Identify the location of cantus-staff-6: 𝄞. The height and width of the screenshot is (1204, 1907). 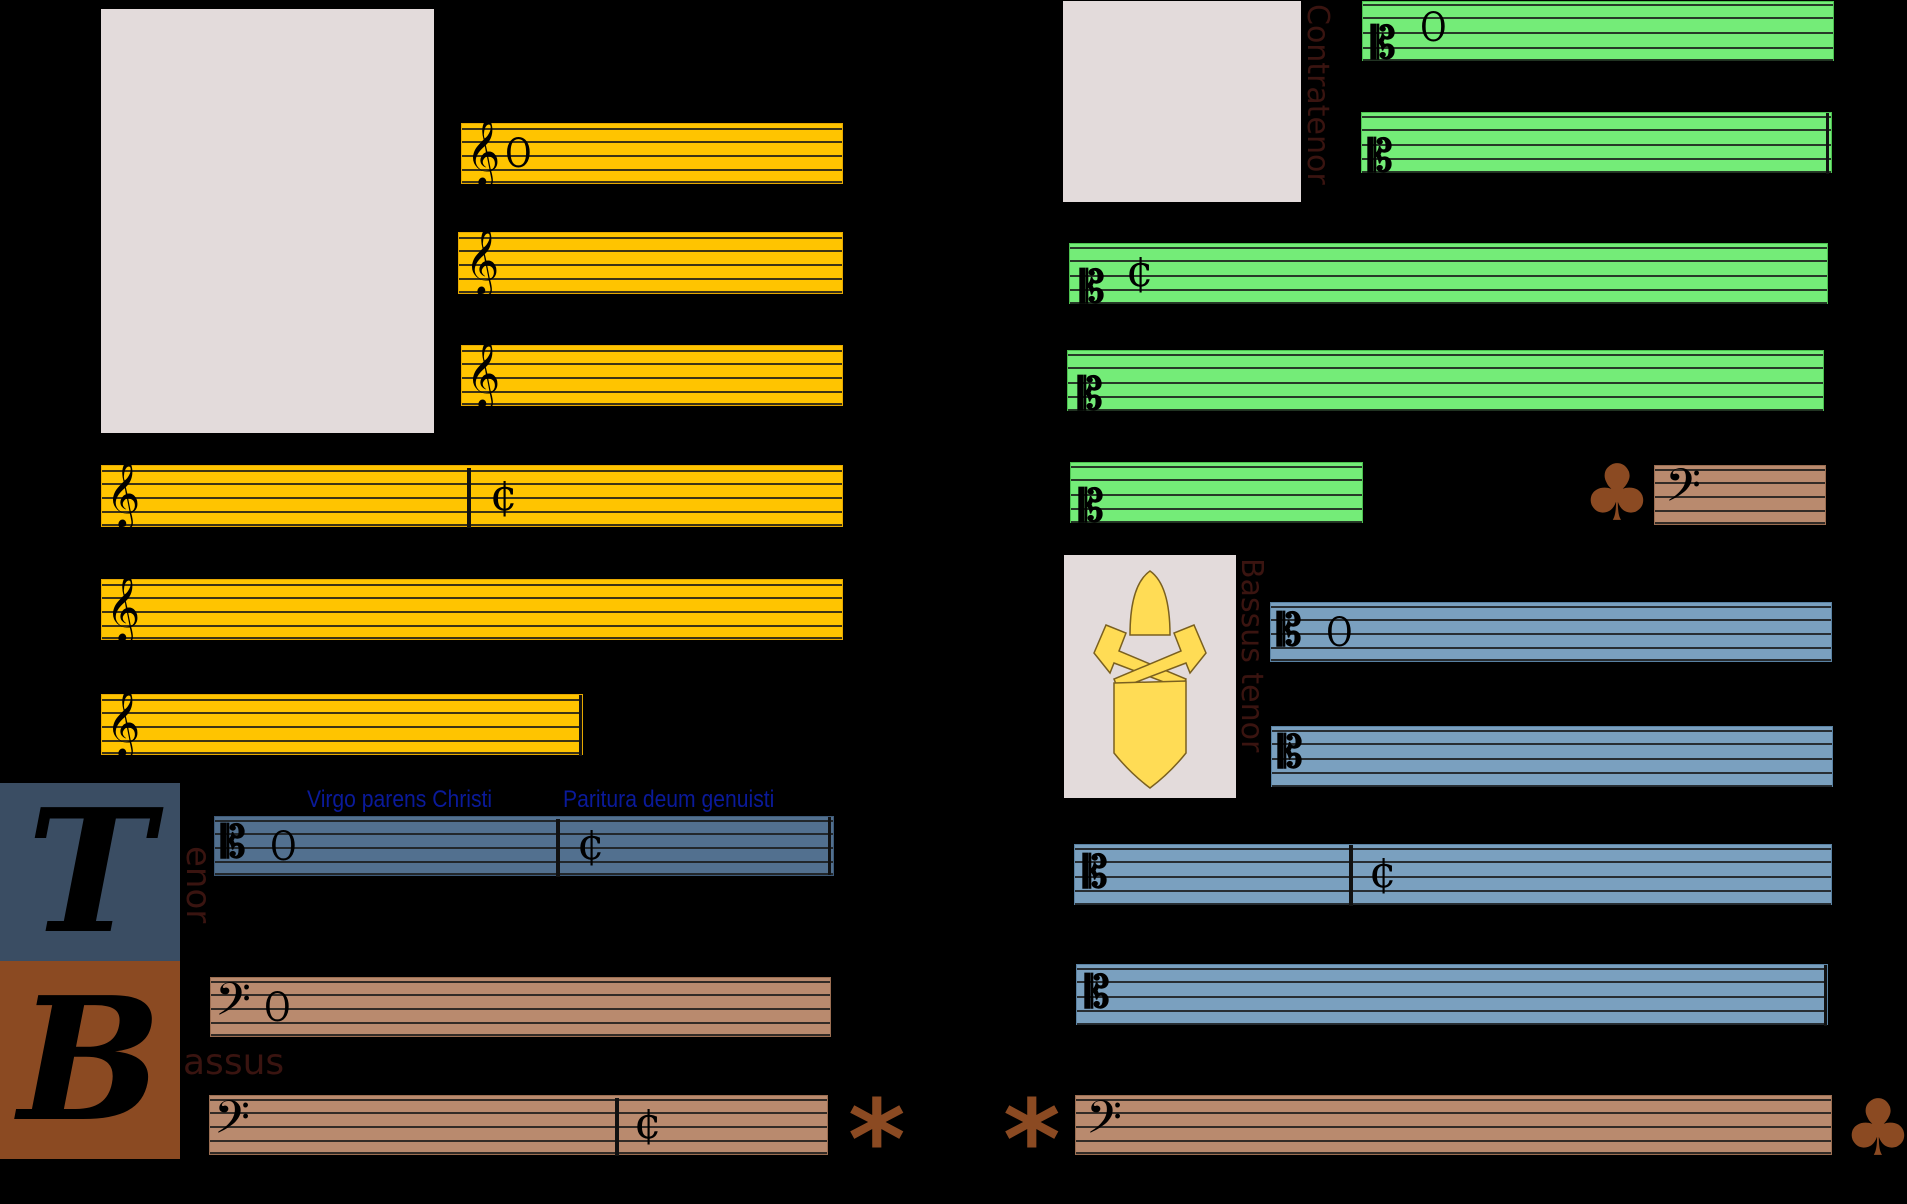
(342, 722).